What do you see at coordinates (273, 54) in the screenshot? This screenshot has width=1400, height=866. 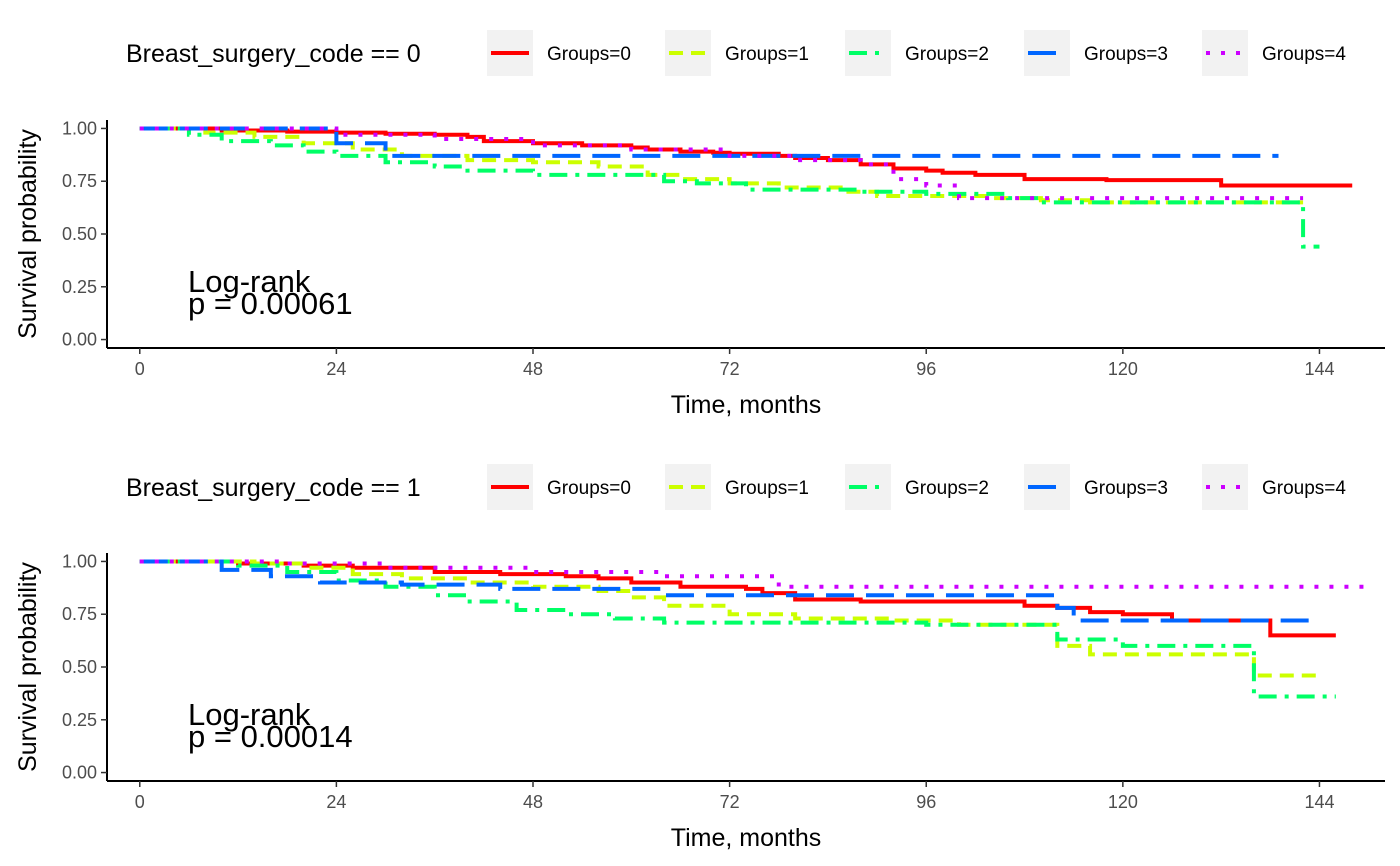 I see `legend-title: Breast_surgery_code == 0` at bounding box center [273, 54].